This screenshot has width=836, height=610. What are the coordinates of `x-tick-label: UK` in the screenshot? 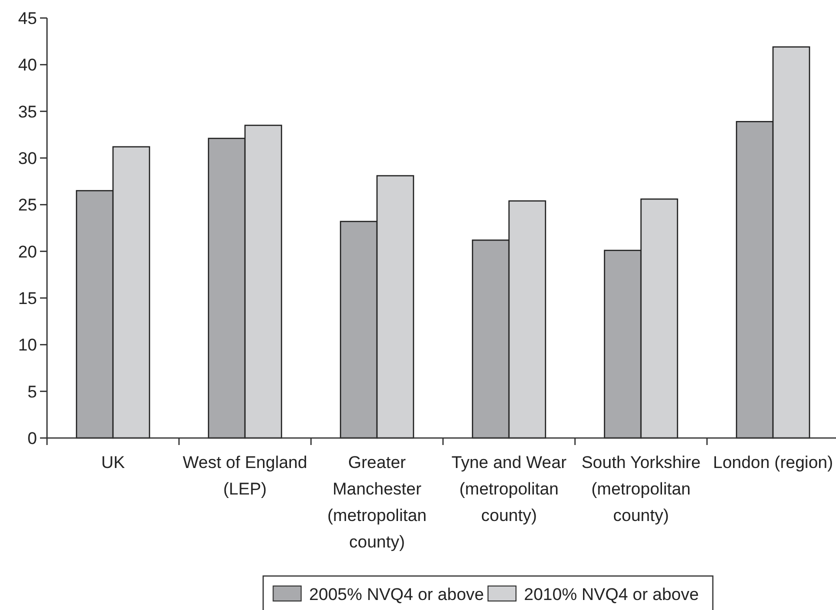 It's located at (113, 462).